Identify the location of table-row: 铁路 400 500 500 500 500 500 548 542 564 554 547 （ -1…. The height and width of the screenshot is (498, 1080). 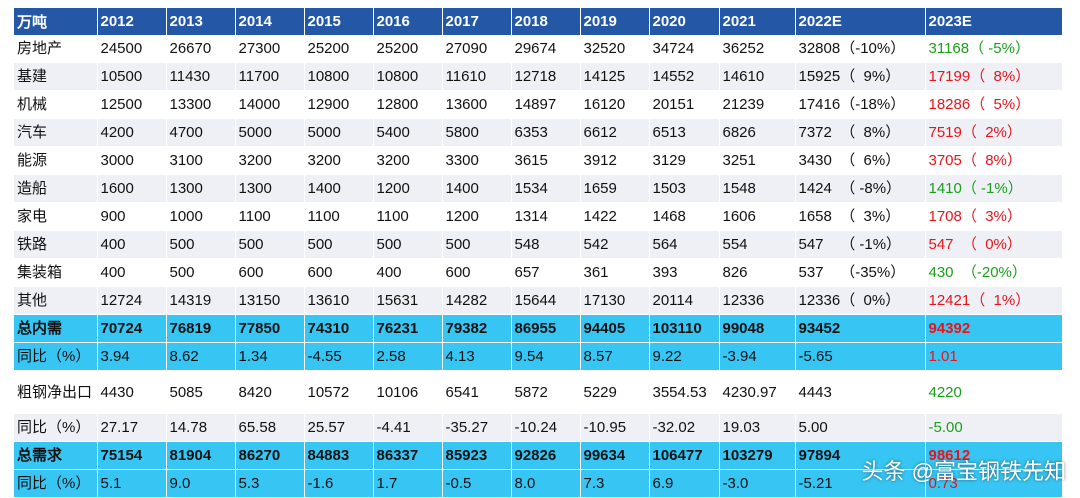
(538, 244).